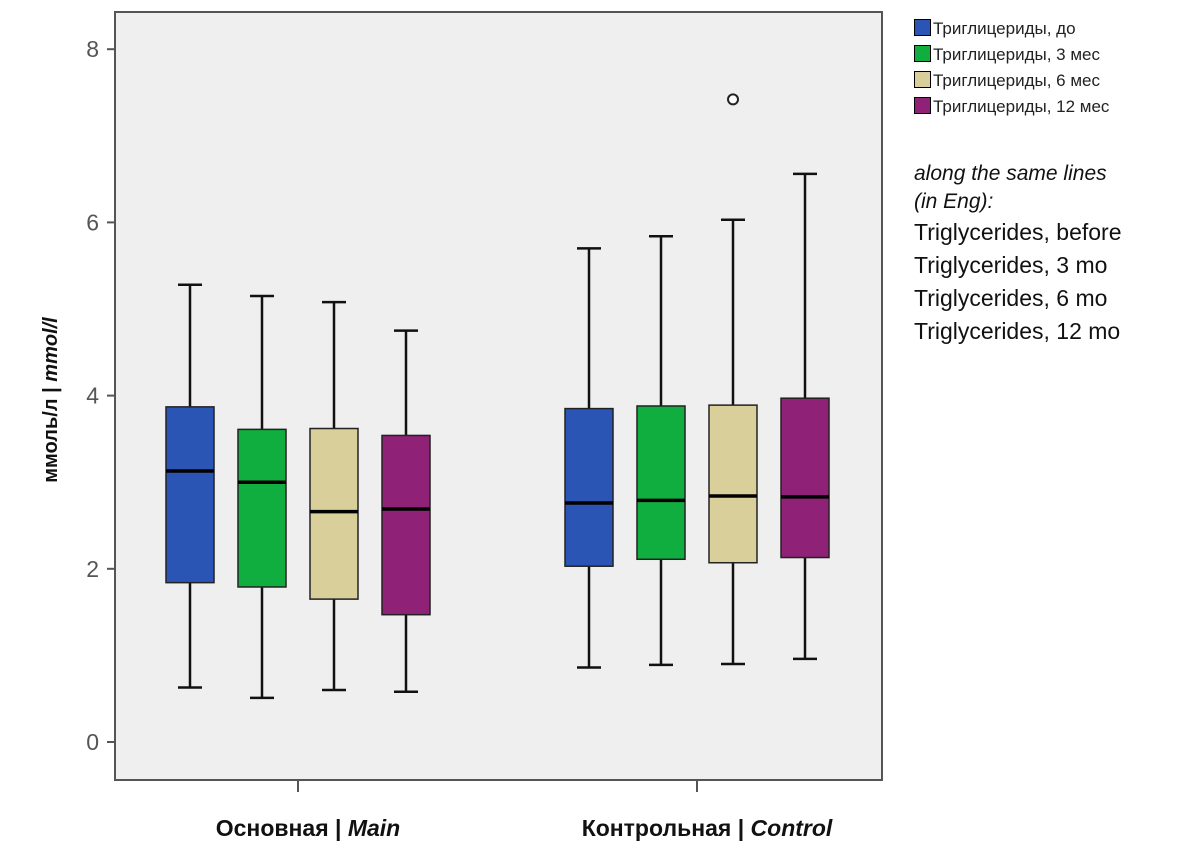 This screenshot has height=858, width=1200. What do you see at coordinates (1011, 265) in the screenshot?
I see `translation-line-3mo: Triglycerides, 3 mo` at bounding box center [1011, 265].